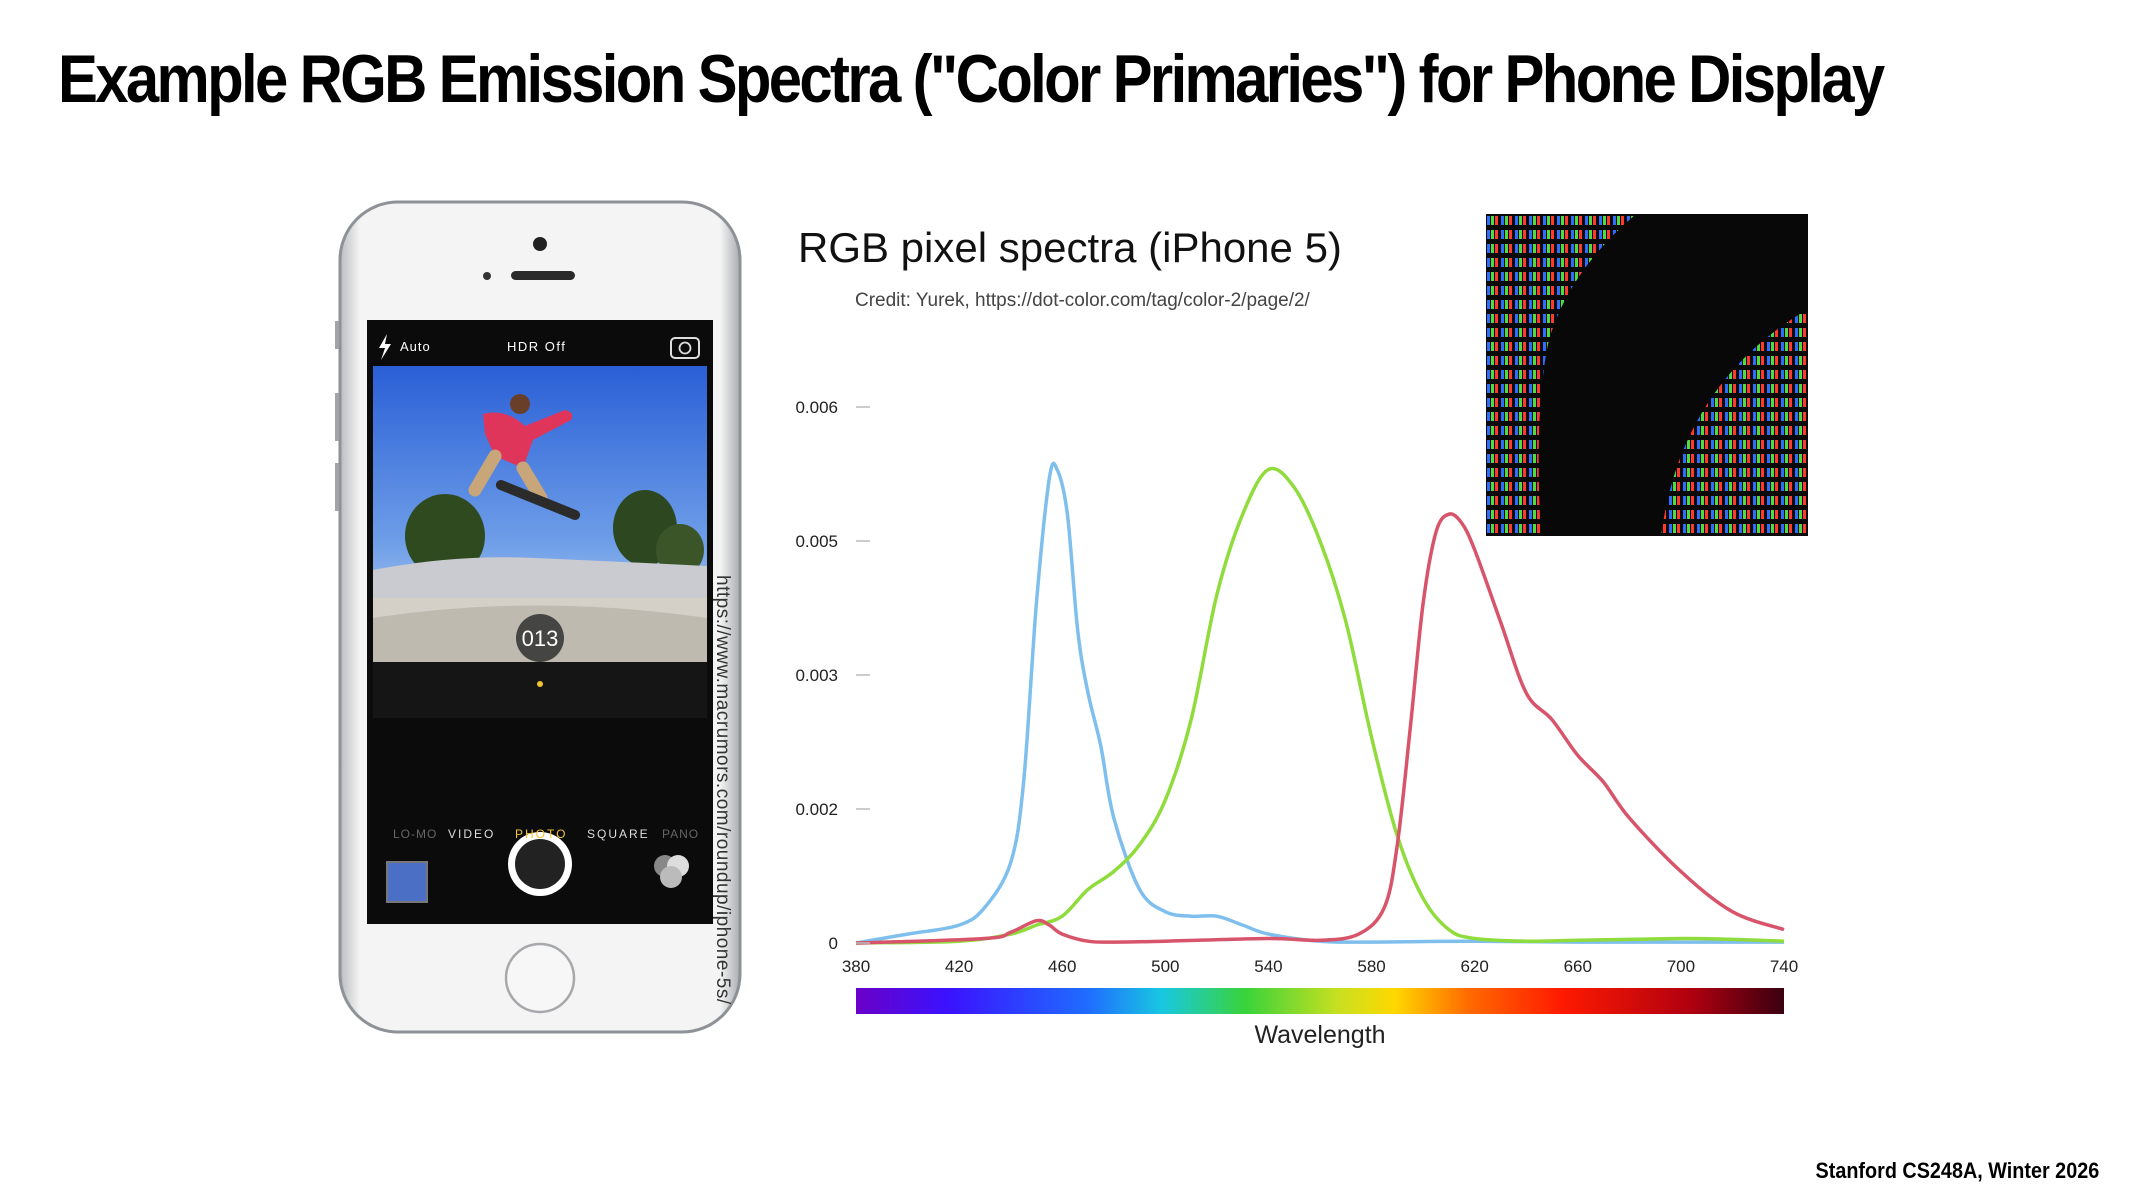  Describe the element at coordinates (1474, 966) in the screenshot. I see `x-tick-label: 620` at that location.